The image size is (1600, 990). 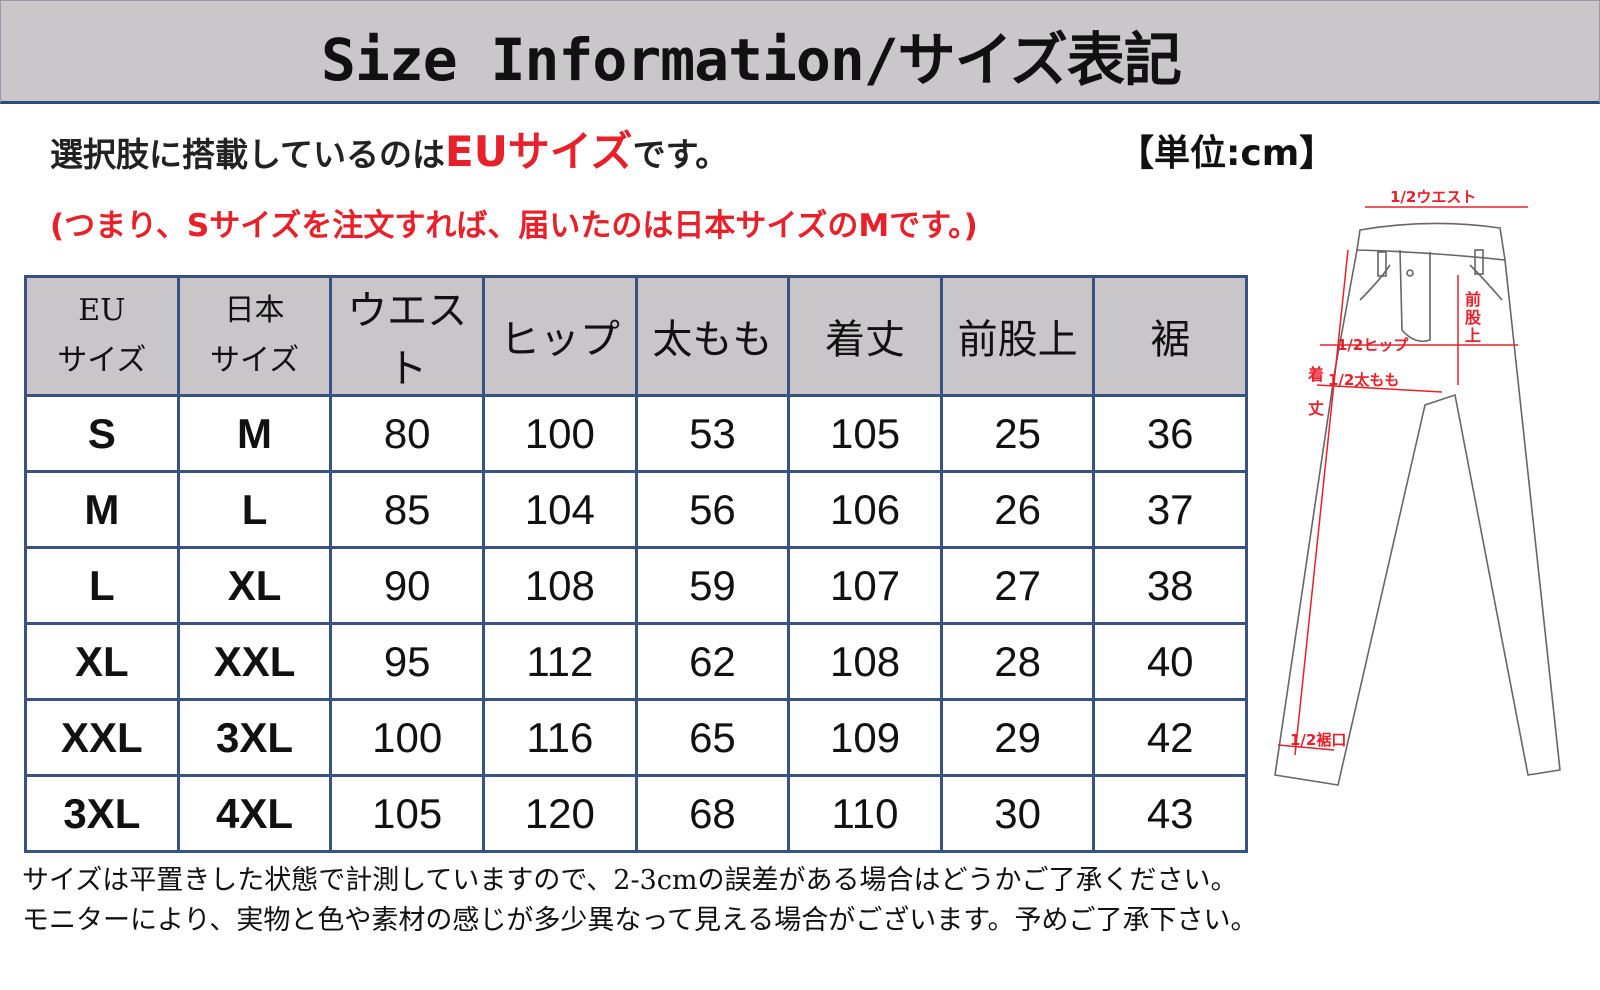 I want to click on size-cell: S, so click(x=102, y=433).